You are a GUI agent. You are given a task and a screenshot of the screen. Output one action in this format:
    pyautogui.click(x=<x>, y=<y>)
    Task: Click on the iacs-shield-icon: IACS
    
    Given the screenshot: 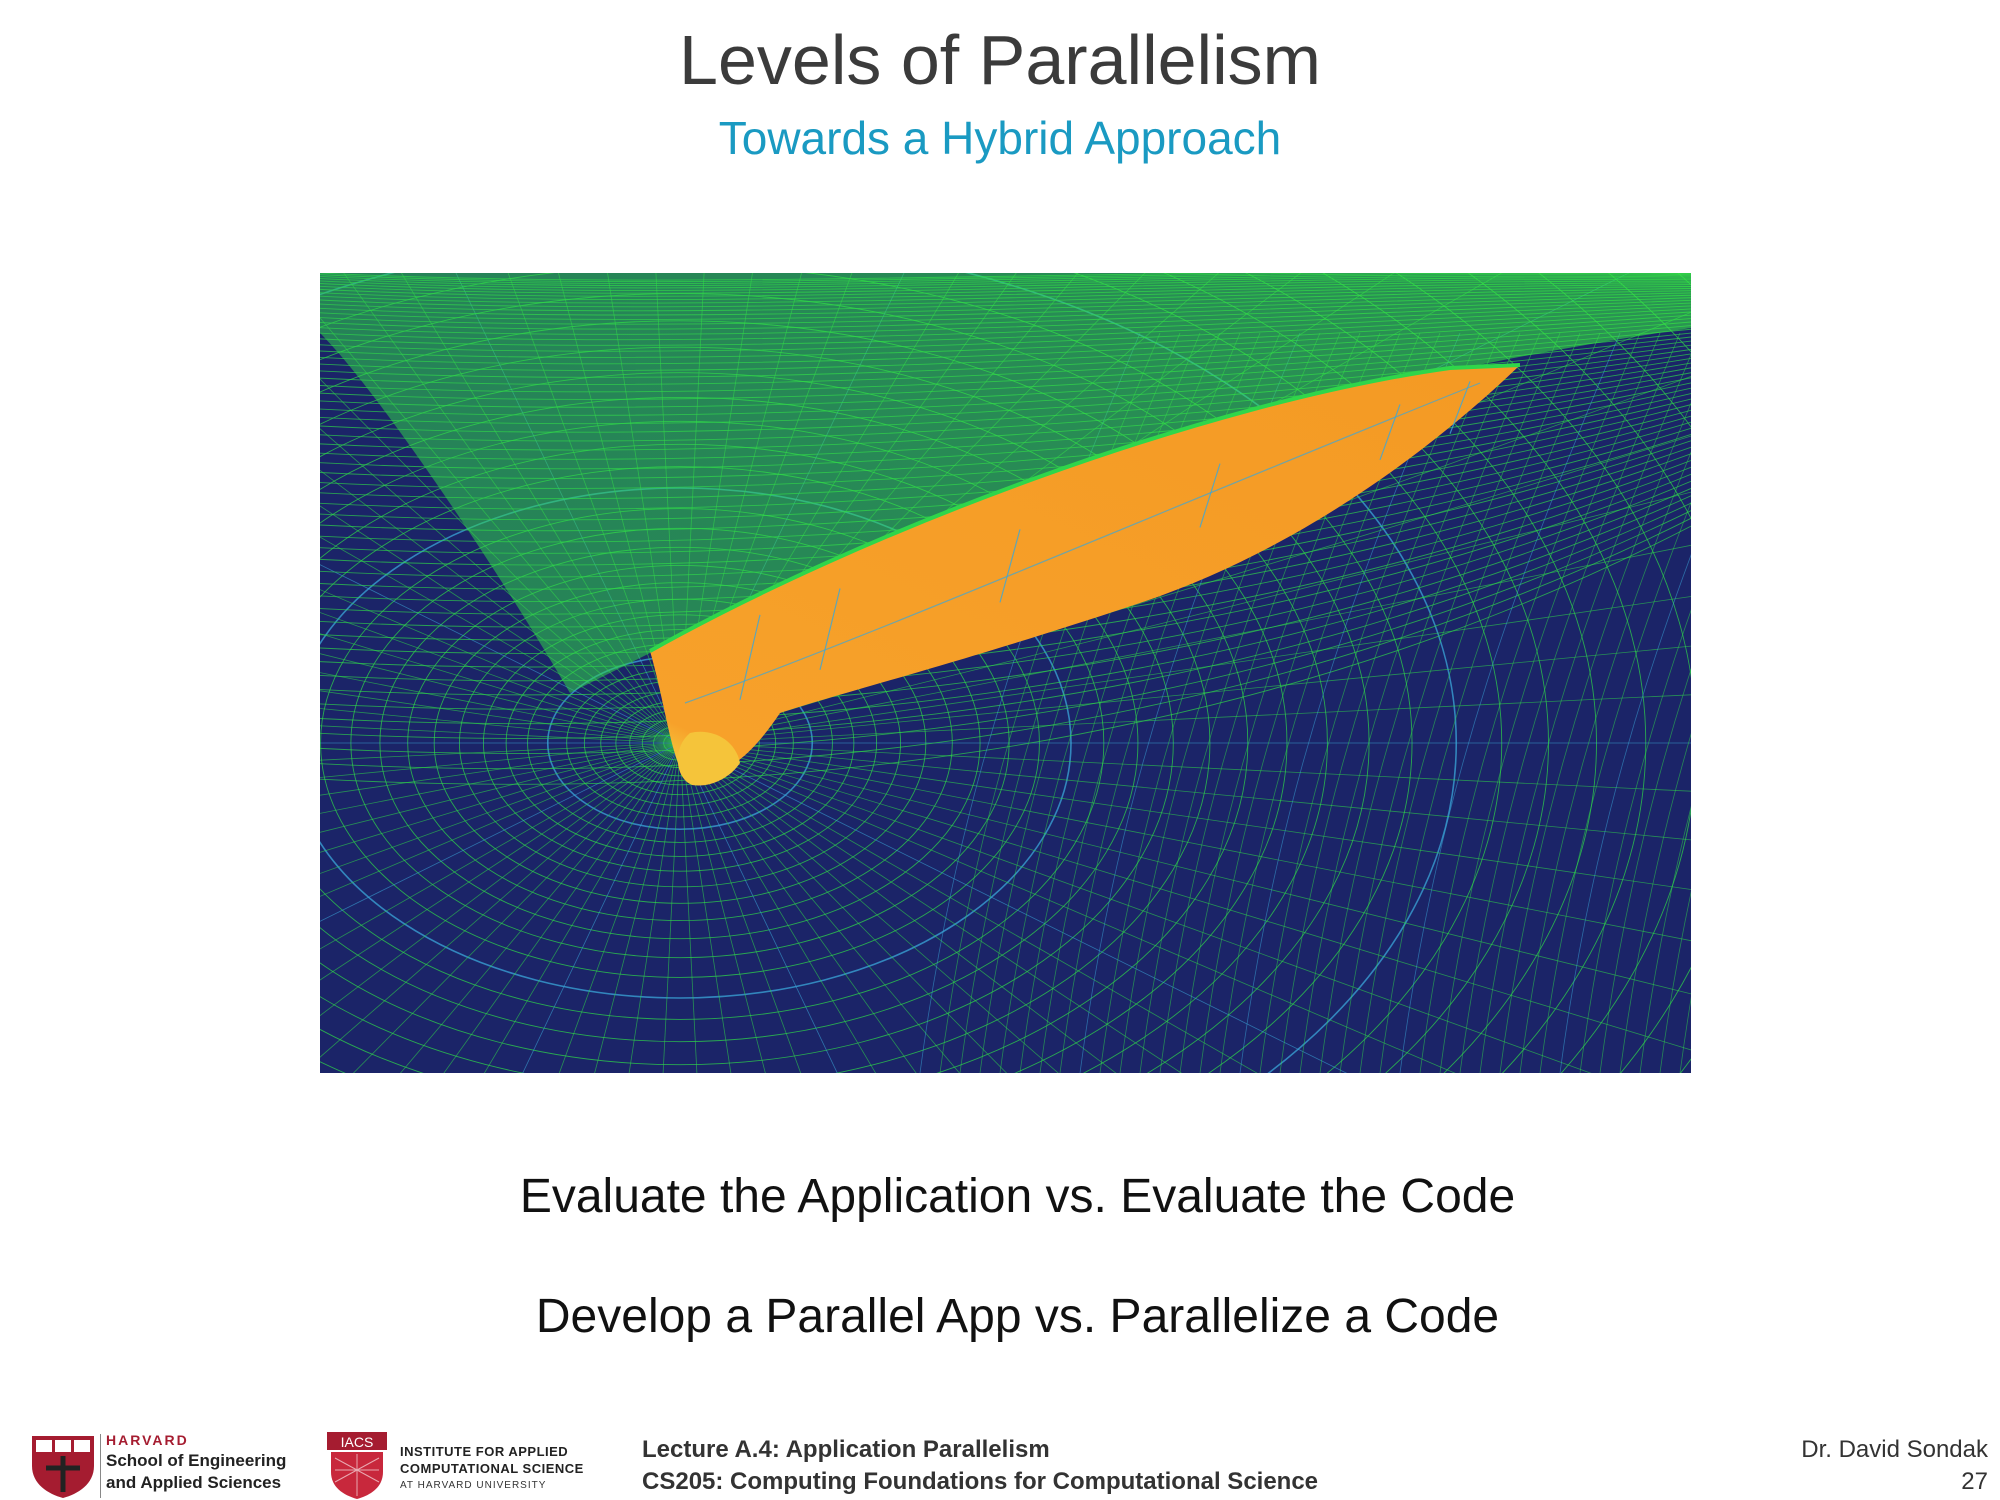 What is the action you would take?
    pyautogui.click(x=357, y=1465)
    